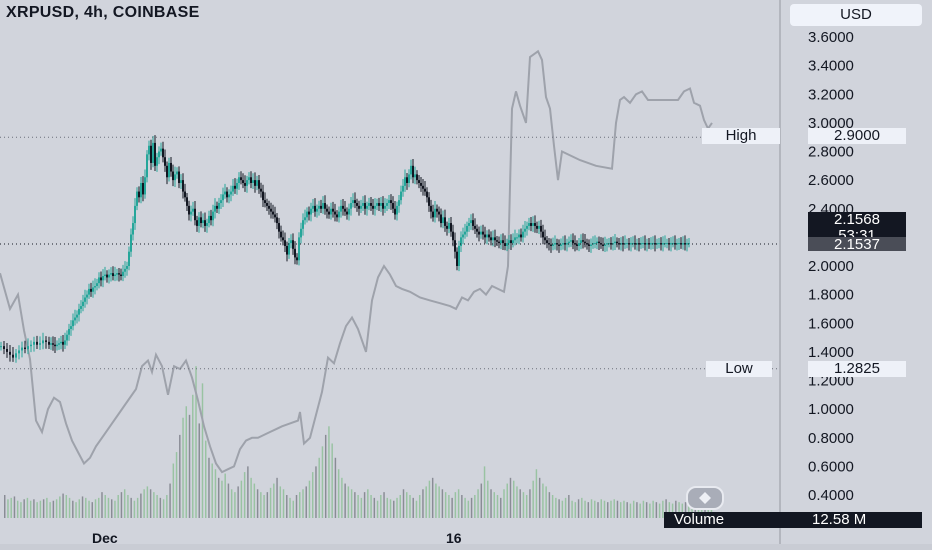 The width and height of the screenshot is (932, 550). Describe the element at coordinates (705, 498) in the screenshot. I see `chart-settings-icon` at that location.